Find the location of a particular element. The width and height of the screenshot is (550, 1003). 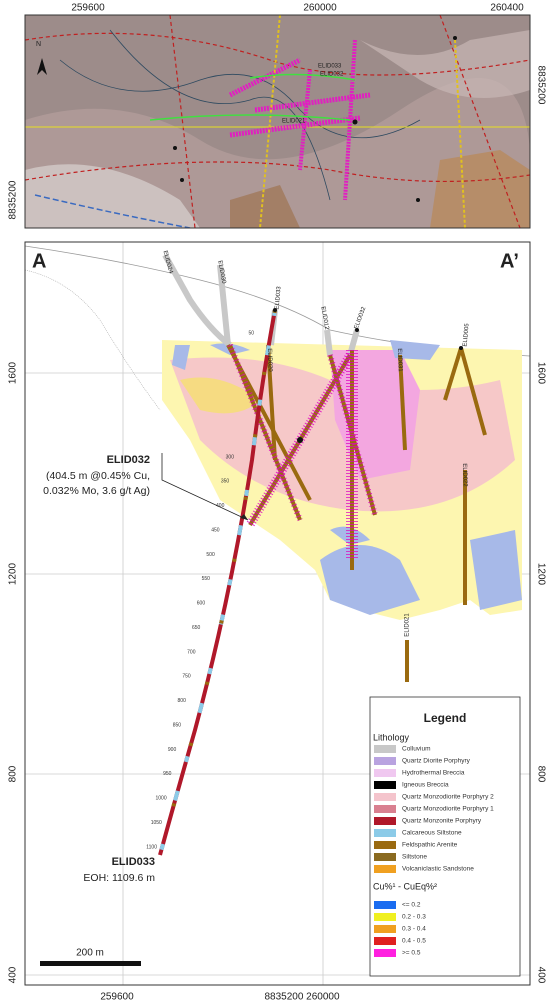

hole-label: ELID030 is located at coordinates (221, 272).